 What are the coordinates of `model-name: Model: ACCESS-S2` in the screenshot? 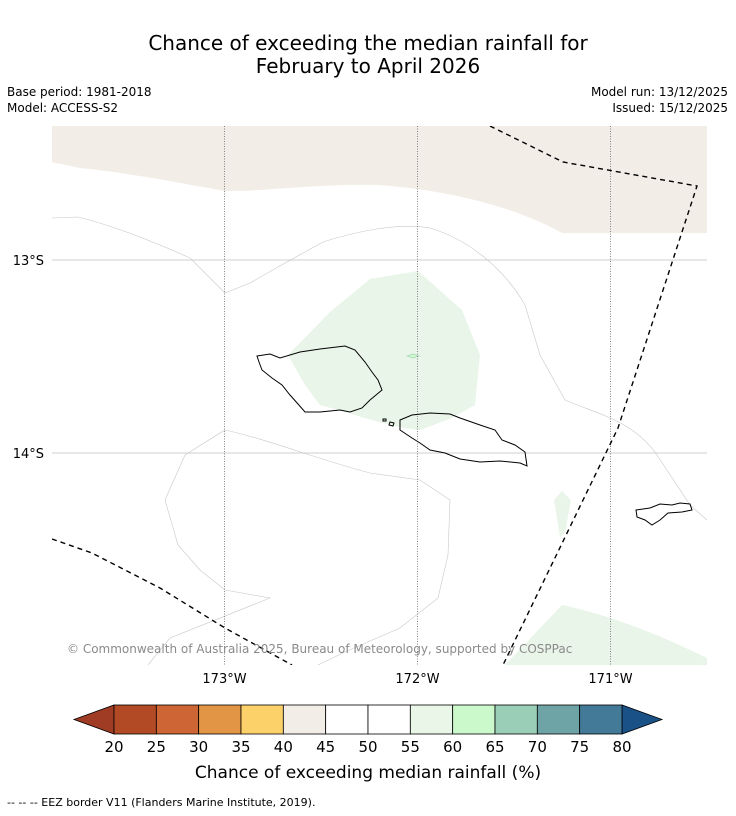 It's located at (63, 108).